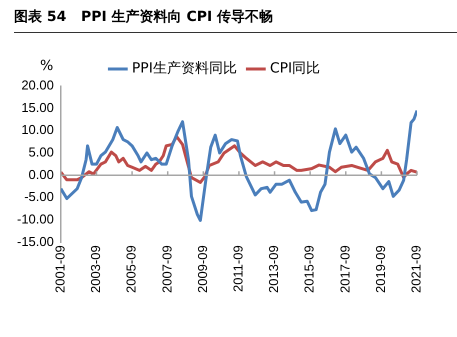  I want to click on x-tick-label: 2011-09, so click(238, 268).